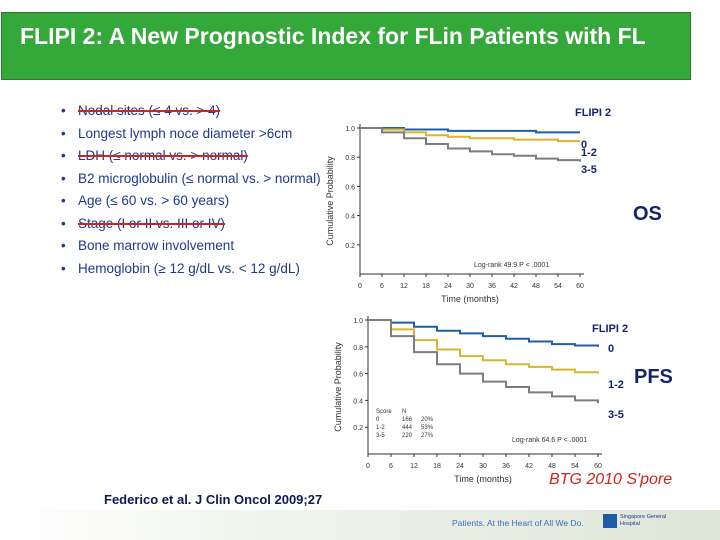 Image resolution: width=720 pixels, height=540 pixels. What do you see at coordinates (384, 412) in the screenshot?
I see `table-header: Score` at bounding box center [384, 412].